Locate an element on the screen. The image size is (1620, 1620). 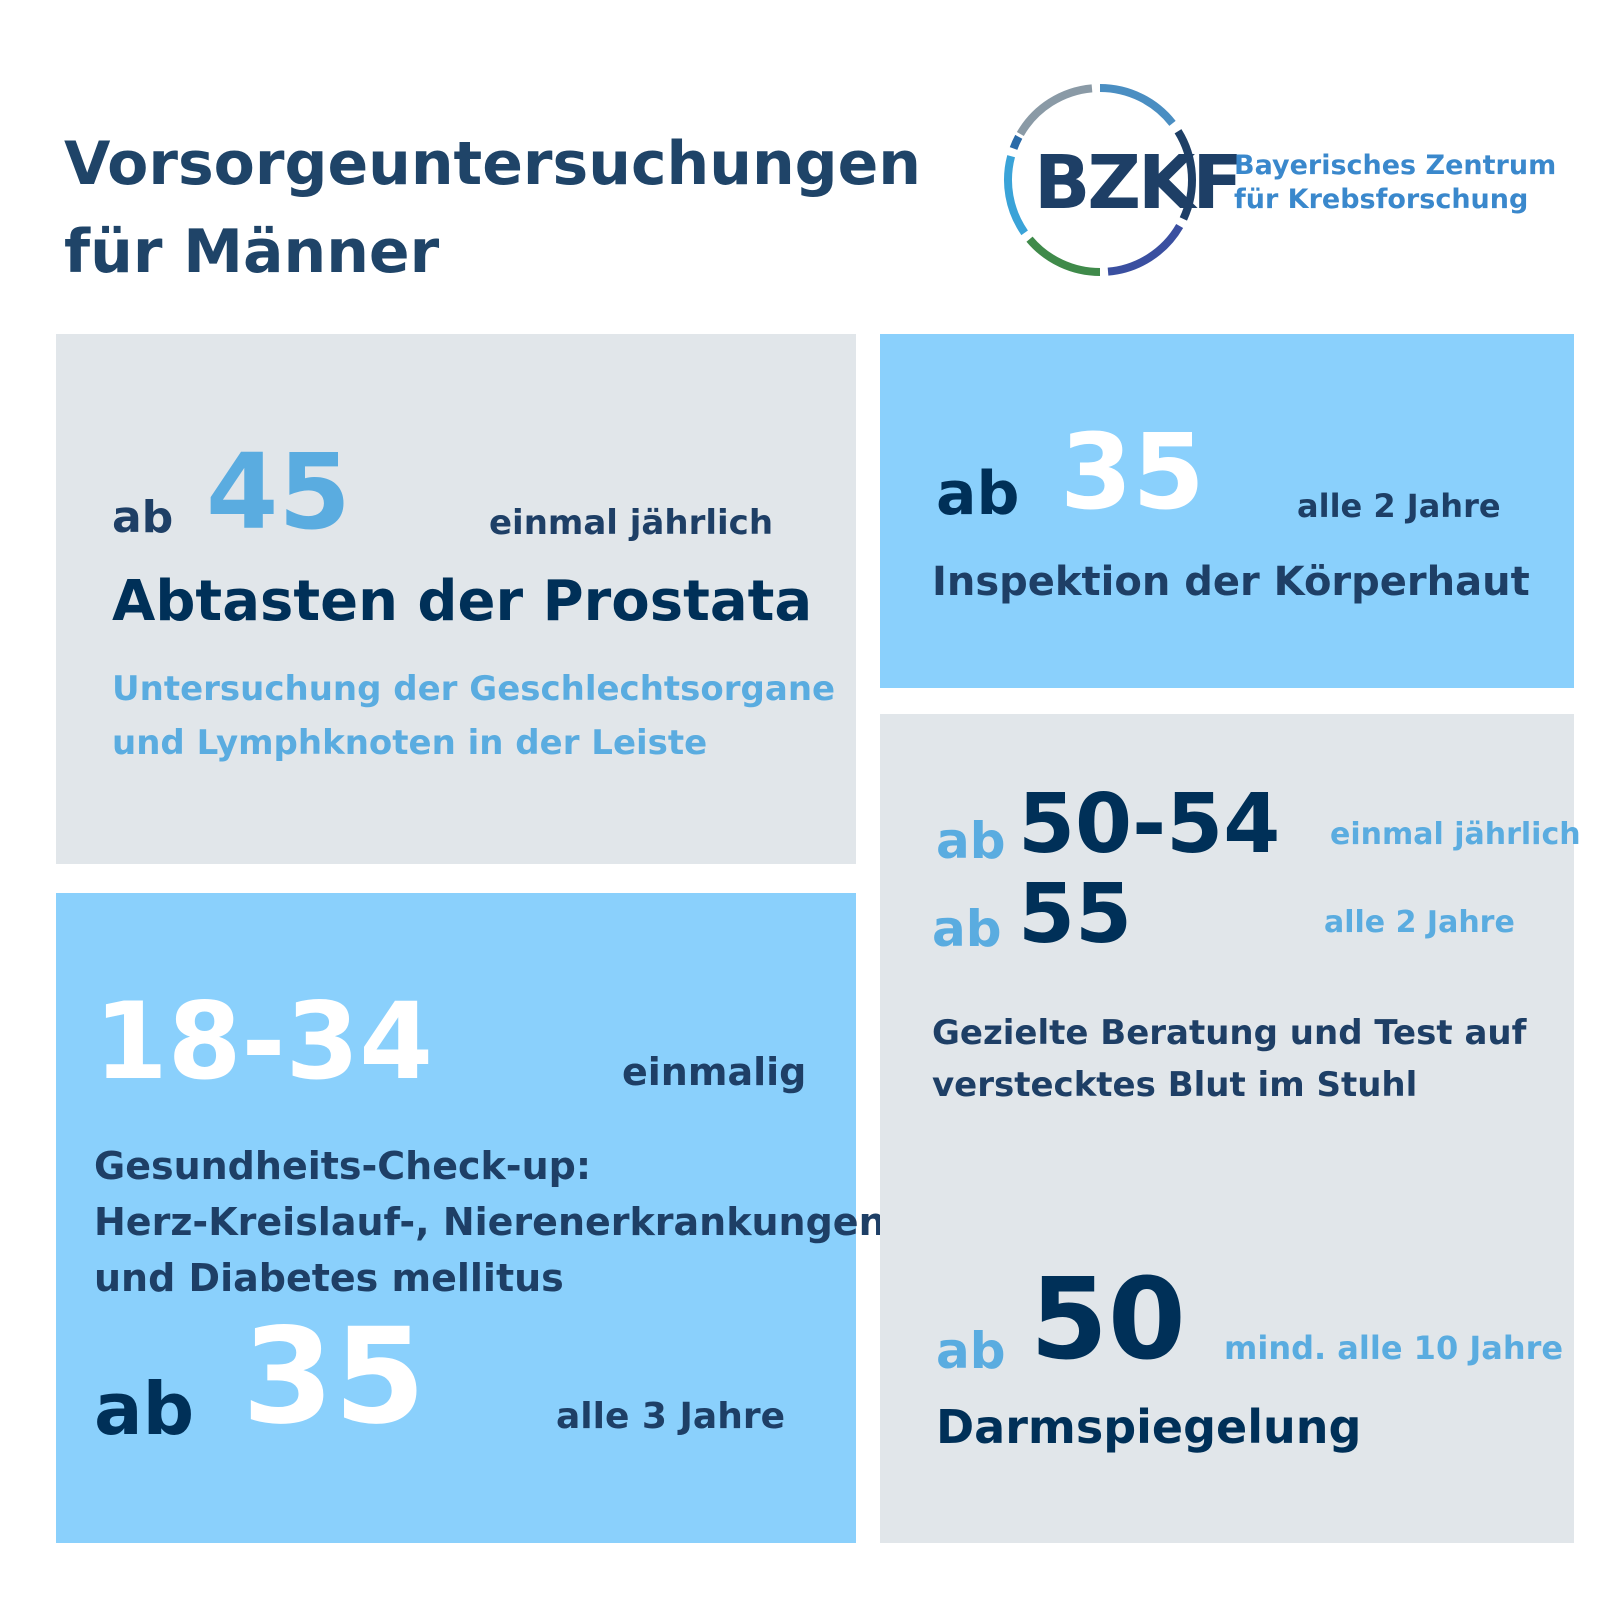
prostata-age: 45 is located at coordinates (278, 492).